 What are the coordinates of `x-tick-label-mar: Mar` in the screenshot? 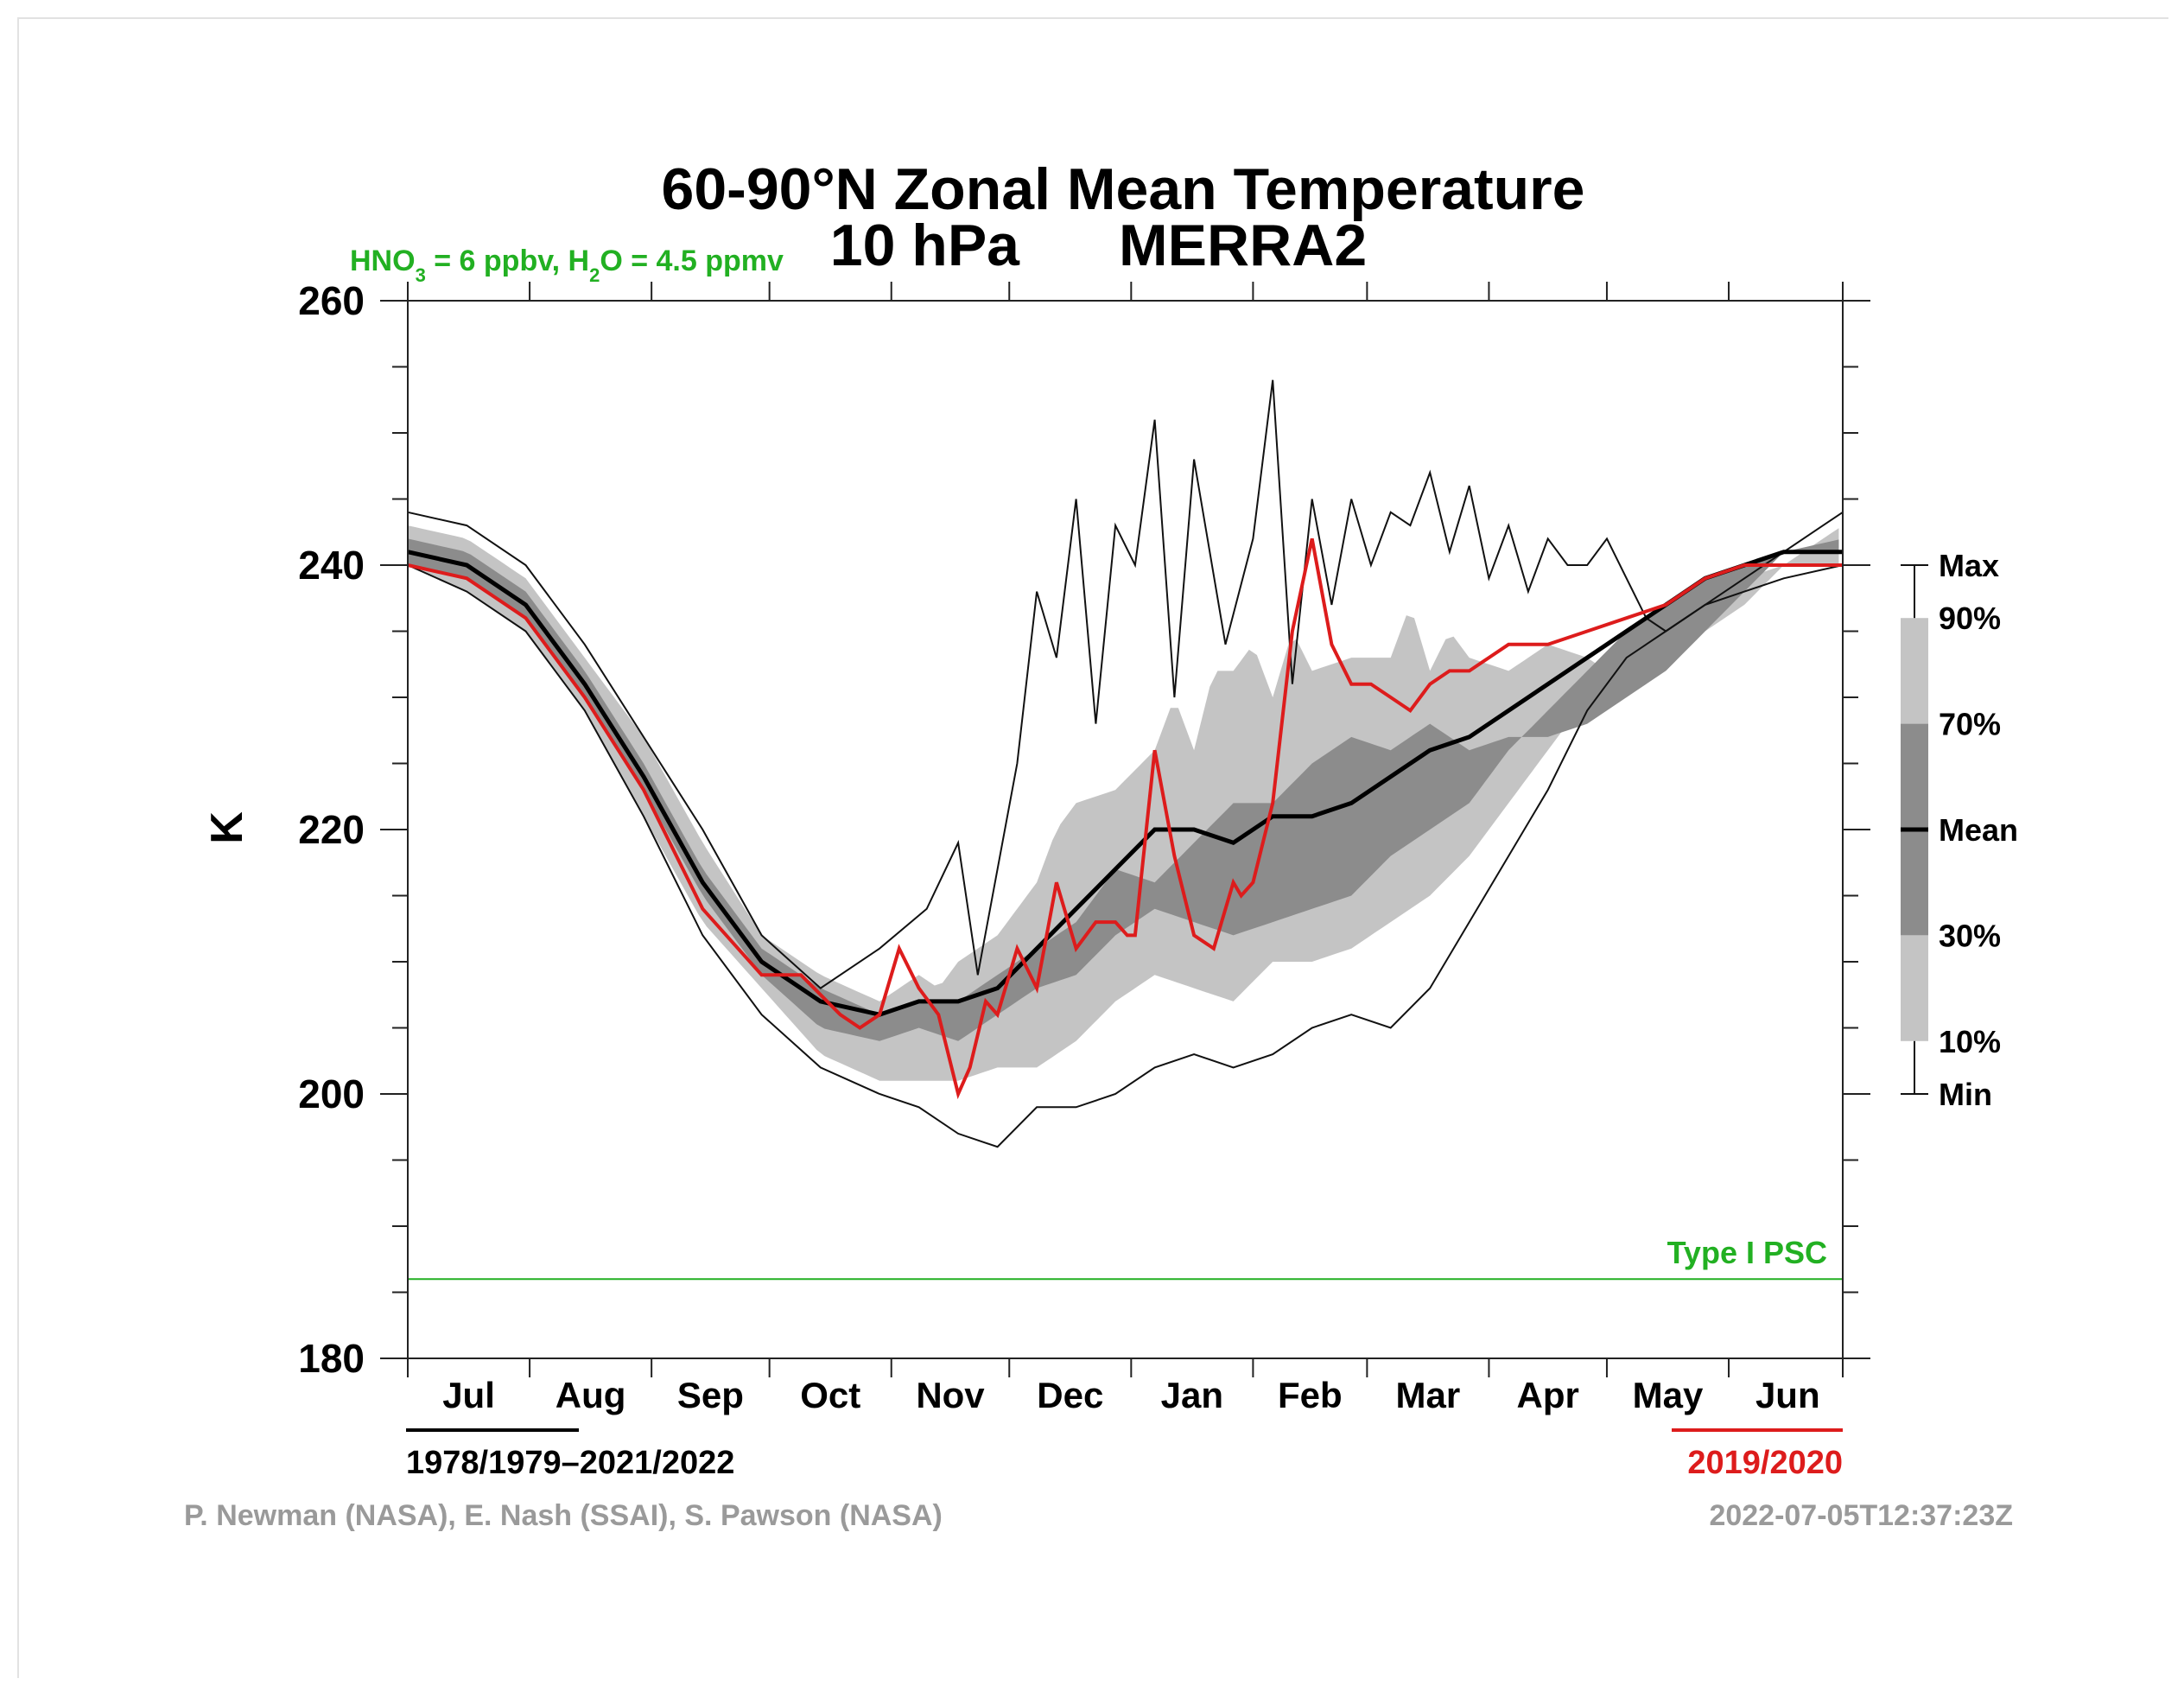 It's located at (1429, 1395).